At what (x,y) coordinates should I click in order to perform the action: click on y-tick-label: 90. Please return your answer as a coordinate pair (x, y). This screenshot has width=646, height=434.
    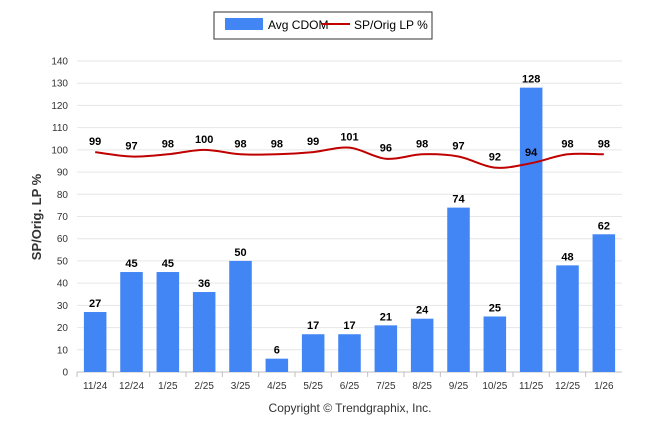
    Looking at the image, I should click on (63, 173).